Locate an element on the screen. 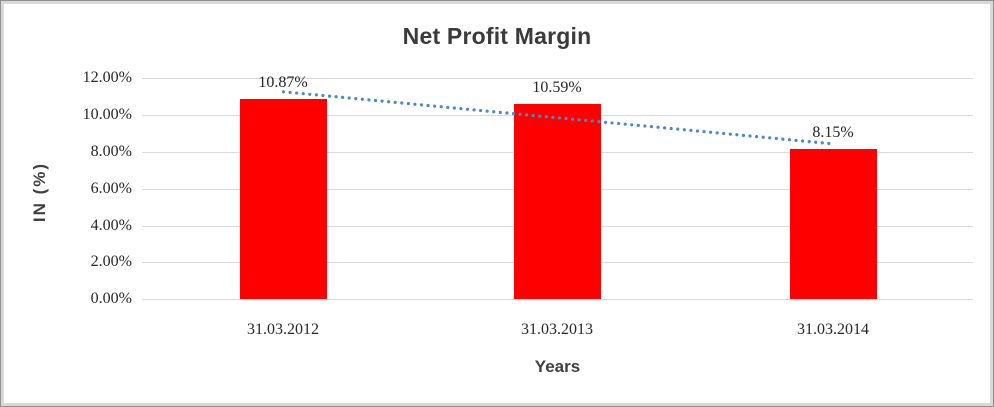 The image size is (994, 407). y-axis-title: IN (%) is located at coordinates (39, 192).